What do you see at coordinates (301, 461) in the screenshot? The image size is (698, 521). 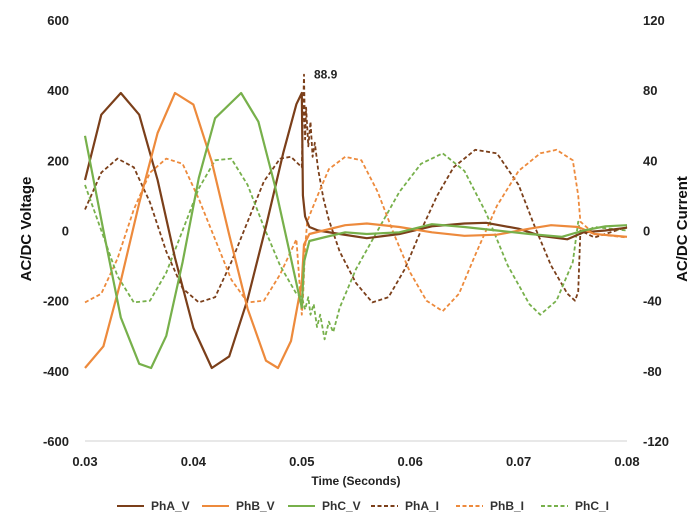 I see `x-tick-label: 0.05` at bounding box center [301, 461].